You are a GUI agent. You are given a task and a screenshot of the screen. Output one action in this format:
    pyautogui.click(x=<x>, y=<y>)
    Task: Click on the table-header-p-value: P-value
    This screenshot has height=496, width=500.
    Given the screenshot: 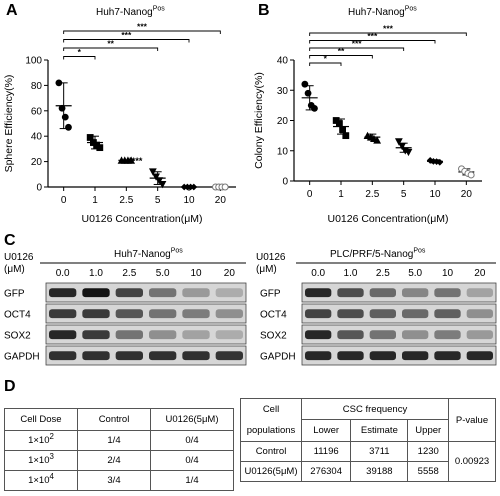 What is the action you would take?
    pyautogui.click(x=472, y=420)
    